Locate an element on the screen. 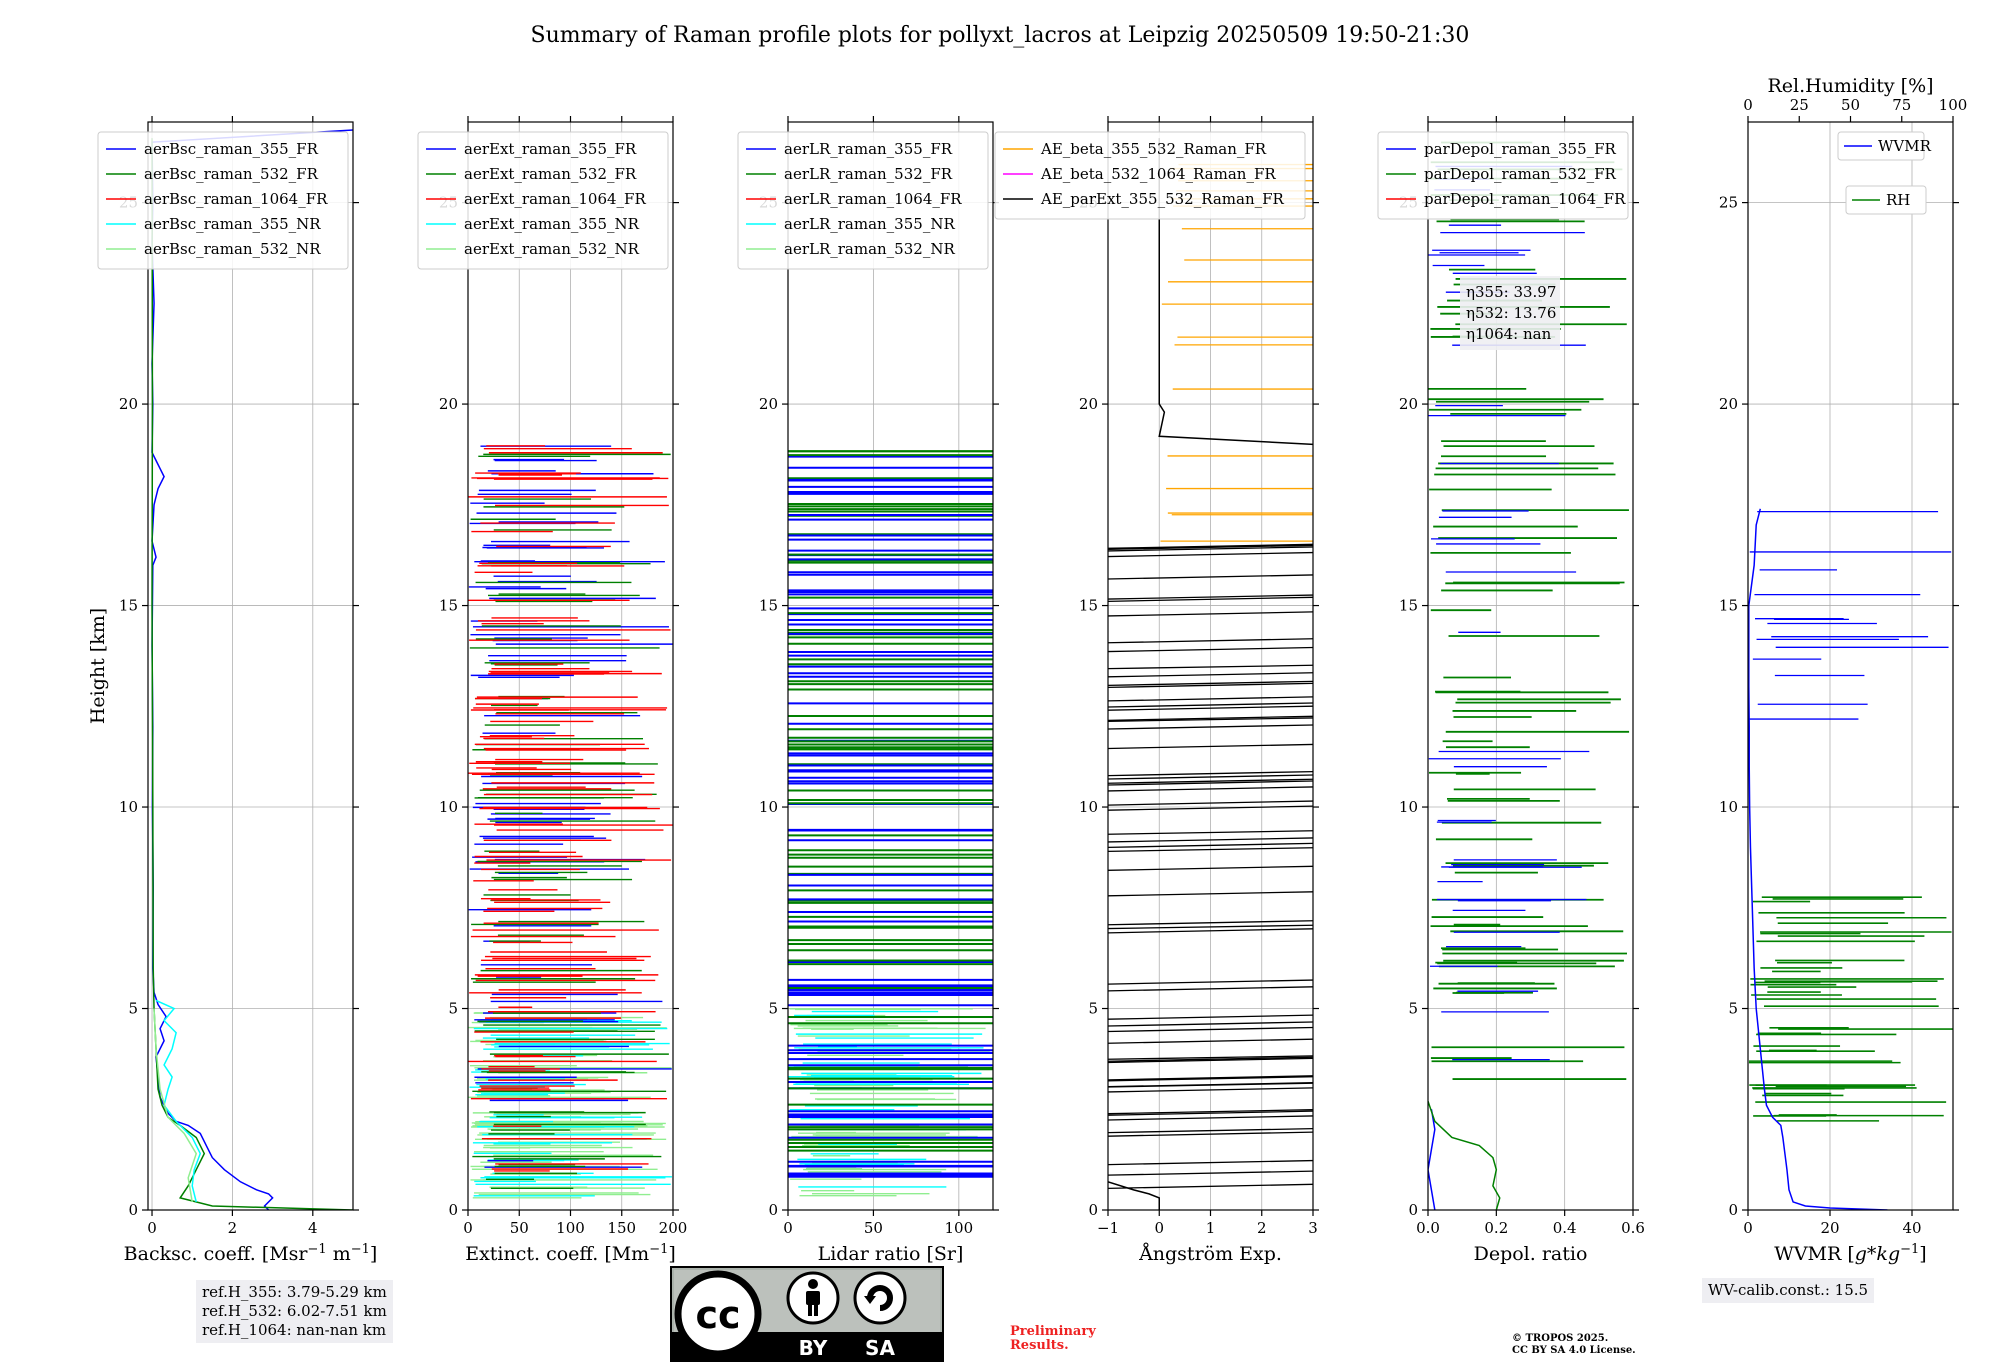 The height and width of the screenshot is (1362, 2000). annotation-box is located at coordinates (1510, 313).